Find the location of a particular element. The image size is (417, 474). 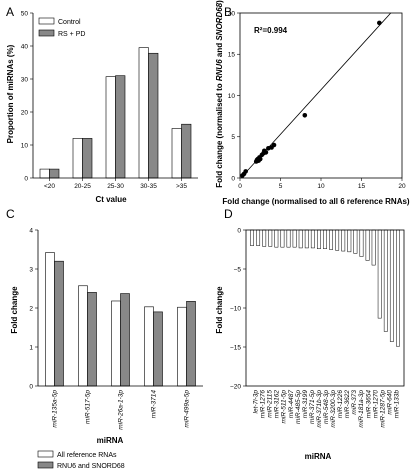

x-tick-label-c-4: miR-499a-5p is located at coordinates (187, 409).